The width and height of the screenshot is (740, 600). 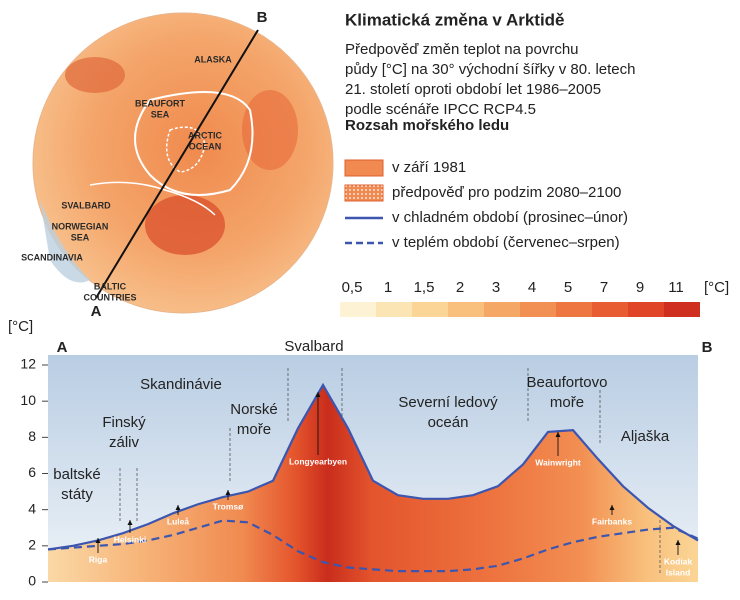 What do you see at coordinates (388, 287) in the screenshot?
I see `scale-label: 1` at bounding box center [388, 287].